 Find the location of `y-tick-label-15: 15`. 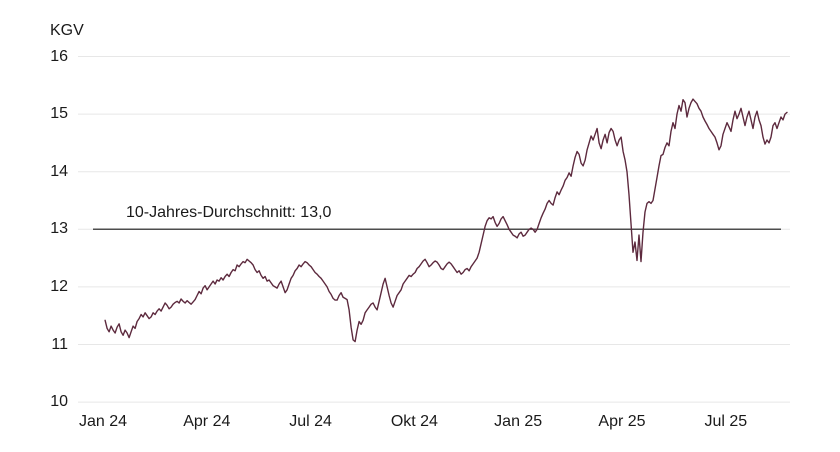

y-tick-label-15: 15 is located at coordinates (59, 114).